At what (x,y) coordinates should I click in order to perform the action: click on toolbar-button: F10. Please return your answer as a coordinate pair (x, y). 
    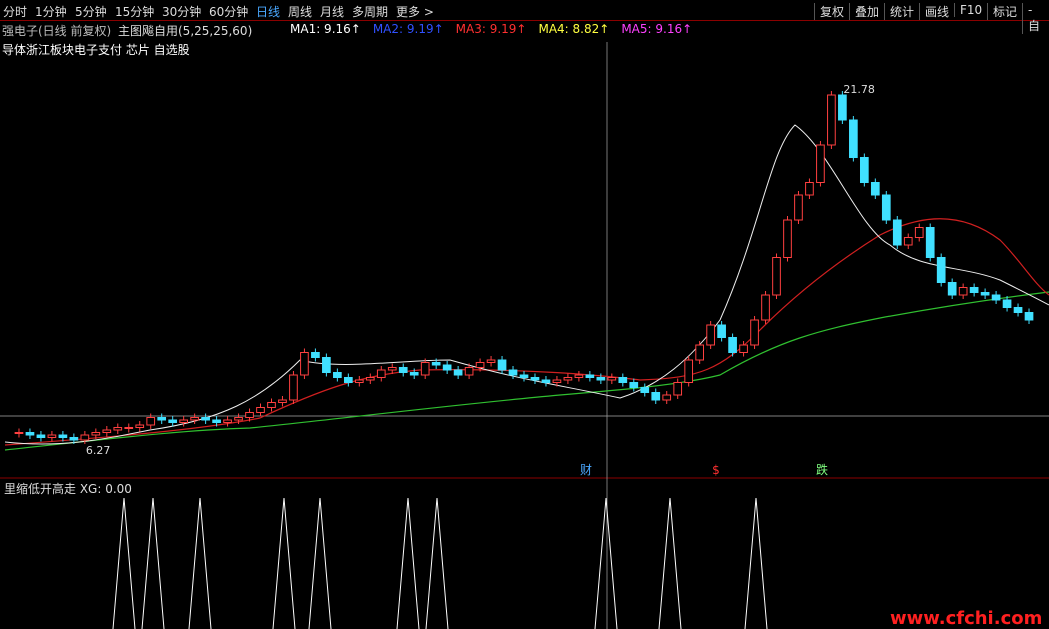
    Looking at the image, I should click on (970, 10).